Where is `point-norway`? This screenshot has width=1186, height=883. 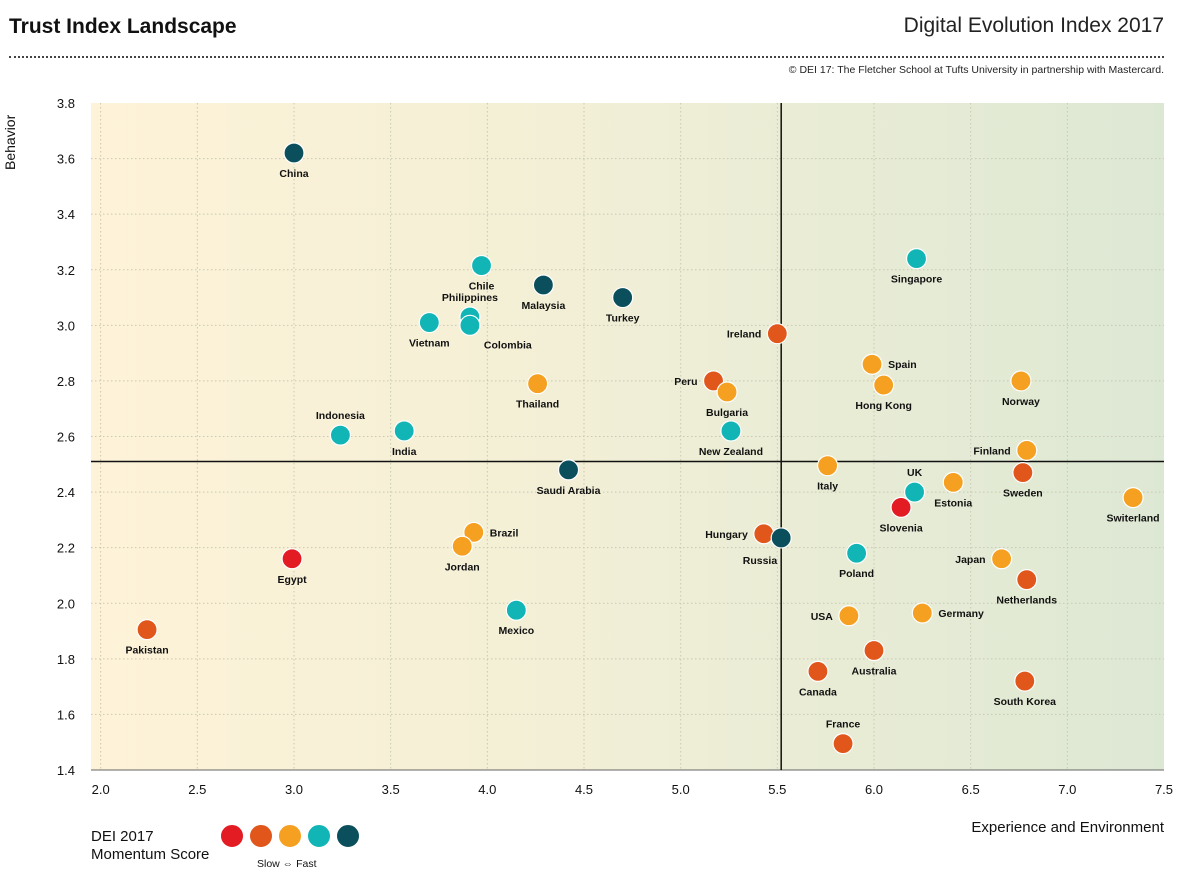 point-norway is located at coordinates (1021, 381).